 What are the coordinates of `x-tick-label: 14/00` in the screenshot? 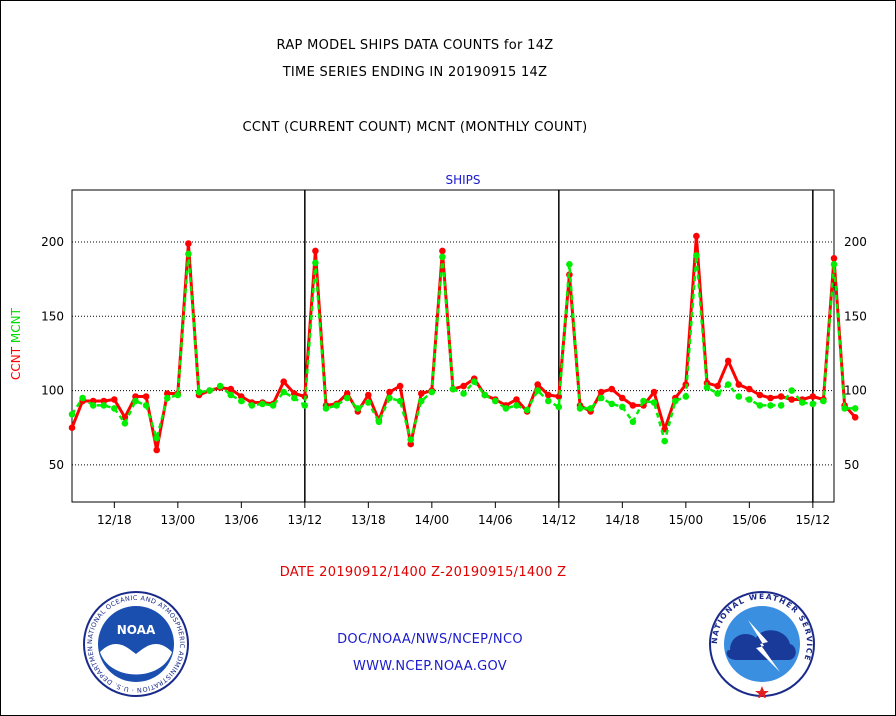 It's located at (432, 520).